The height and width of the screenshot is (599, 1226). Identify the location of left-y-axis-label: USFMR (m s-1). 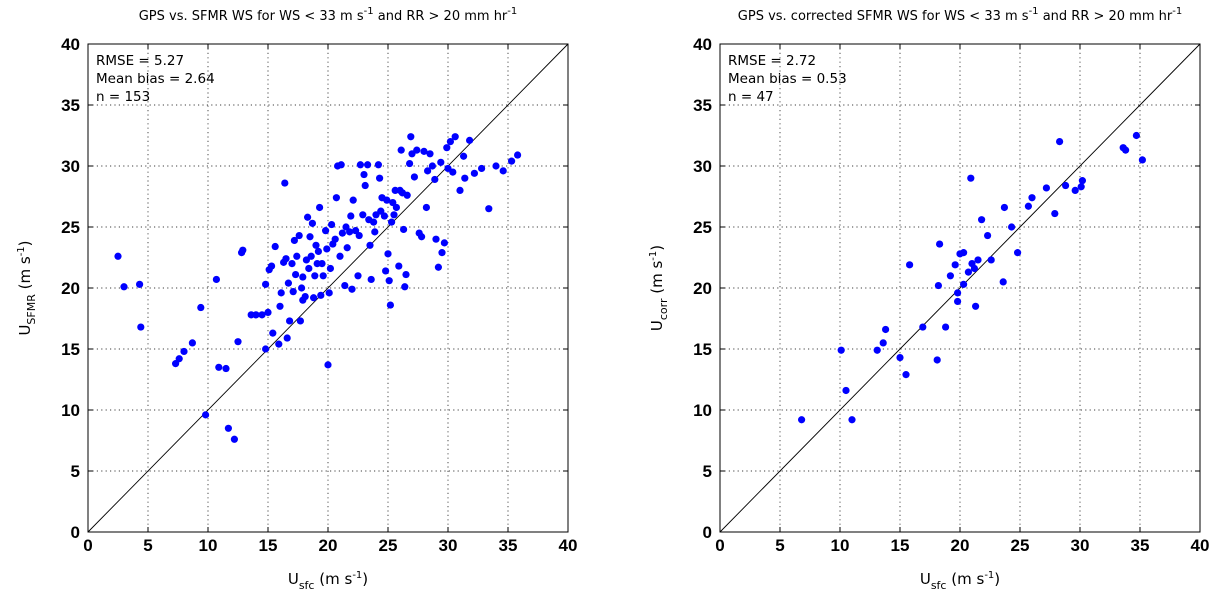
(27, 287).